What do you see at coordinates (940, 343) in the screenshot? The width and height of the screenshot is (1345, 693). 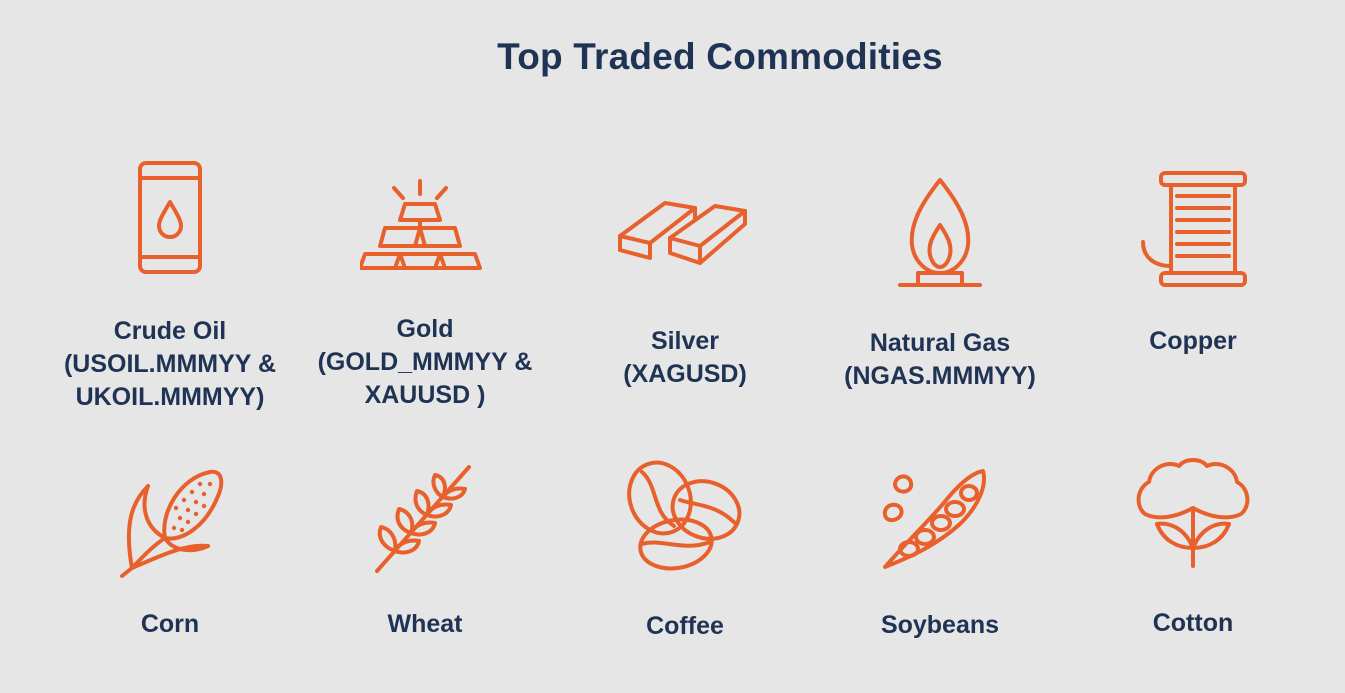 I see `commodity-name: Natural Gas` at bounding box center [940, 343].